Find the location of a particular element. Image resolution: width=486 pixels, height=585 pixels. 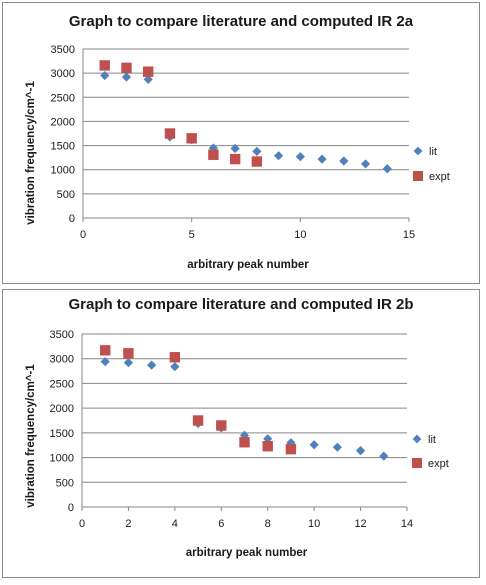

x-tick-label: 5 is located at coordinates (192, 235).